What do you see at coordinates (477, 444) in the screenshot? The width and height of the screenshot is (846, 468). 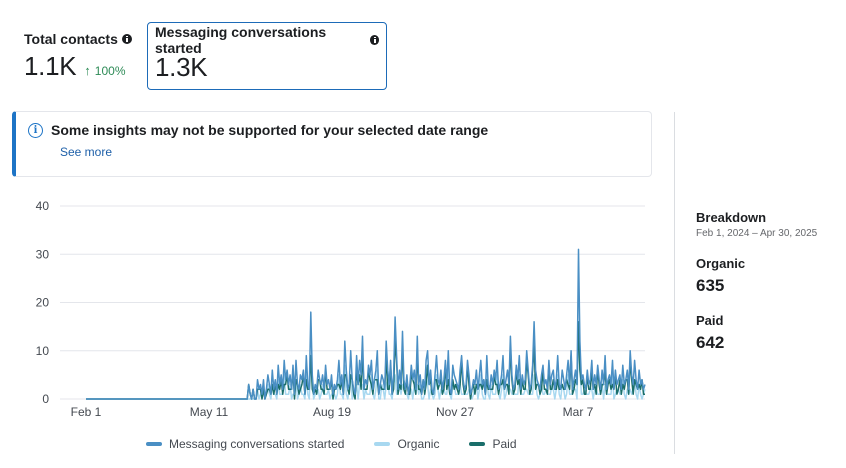 I see `legend-swatch-paid` at bounding box center [477, 444].